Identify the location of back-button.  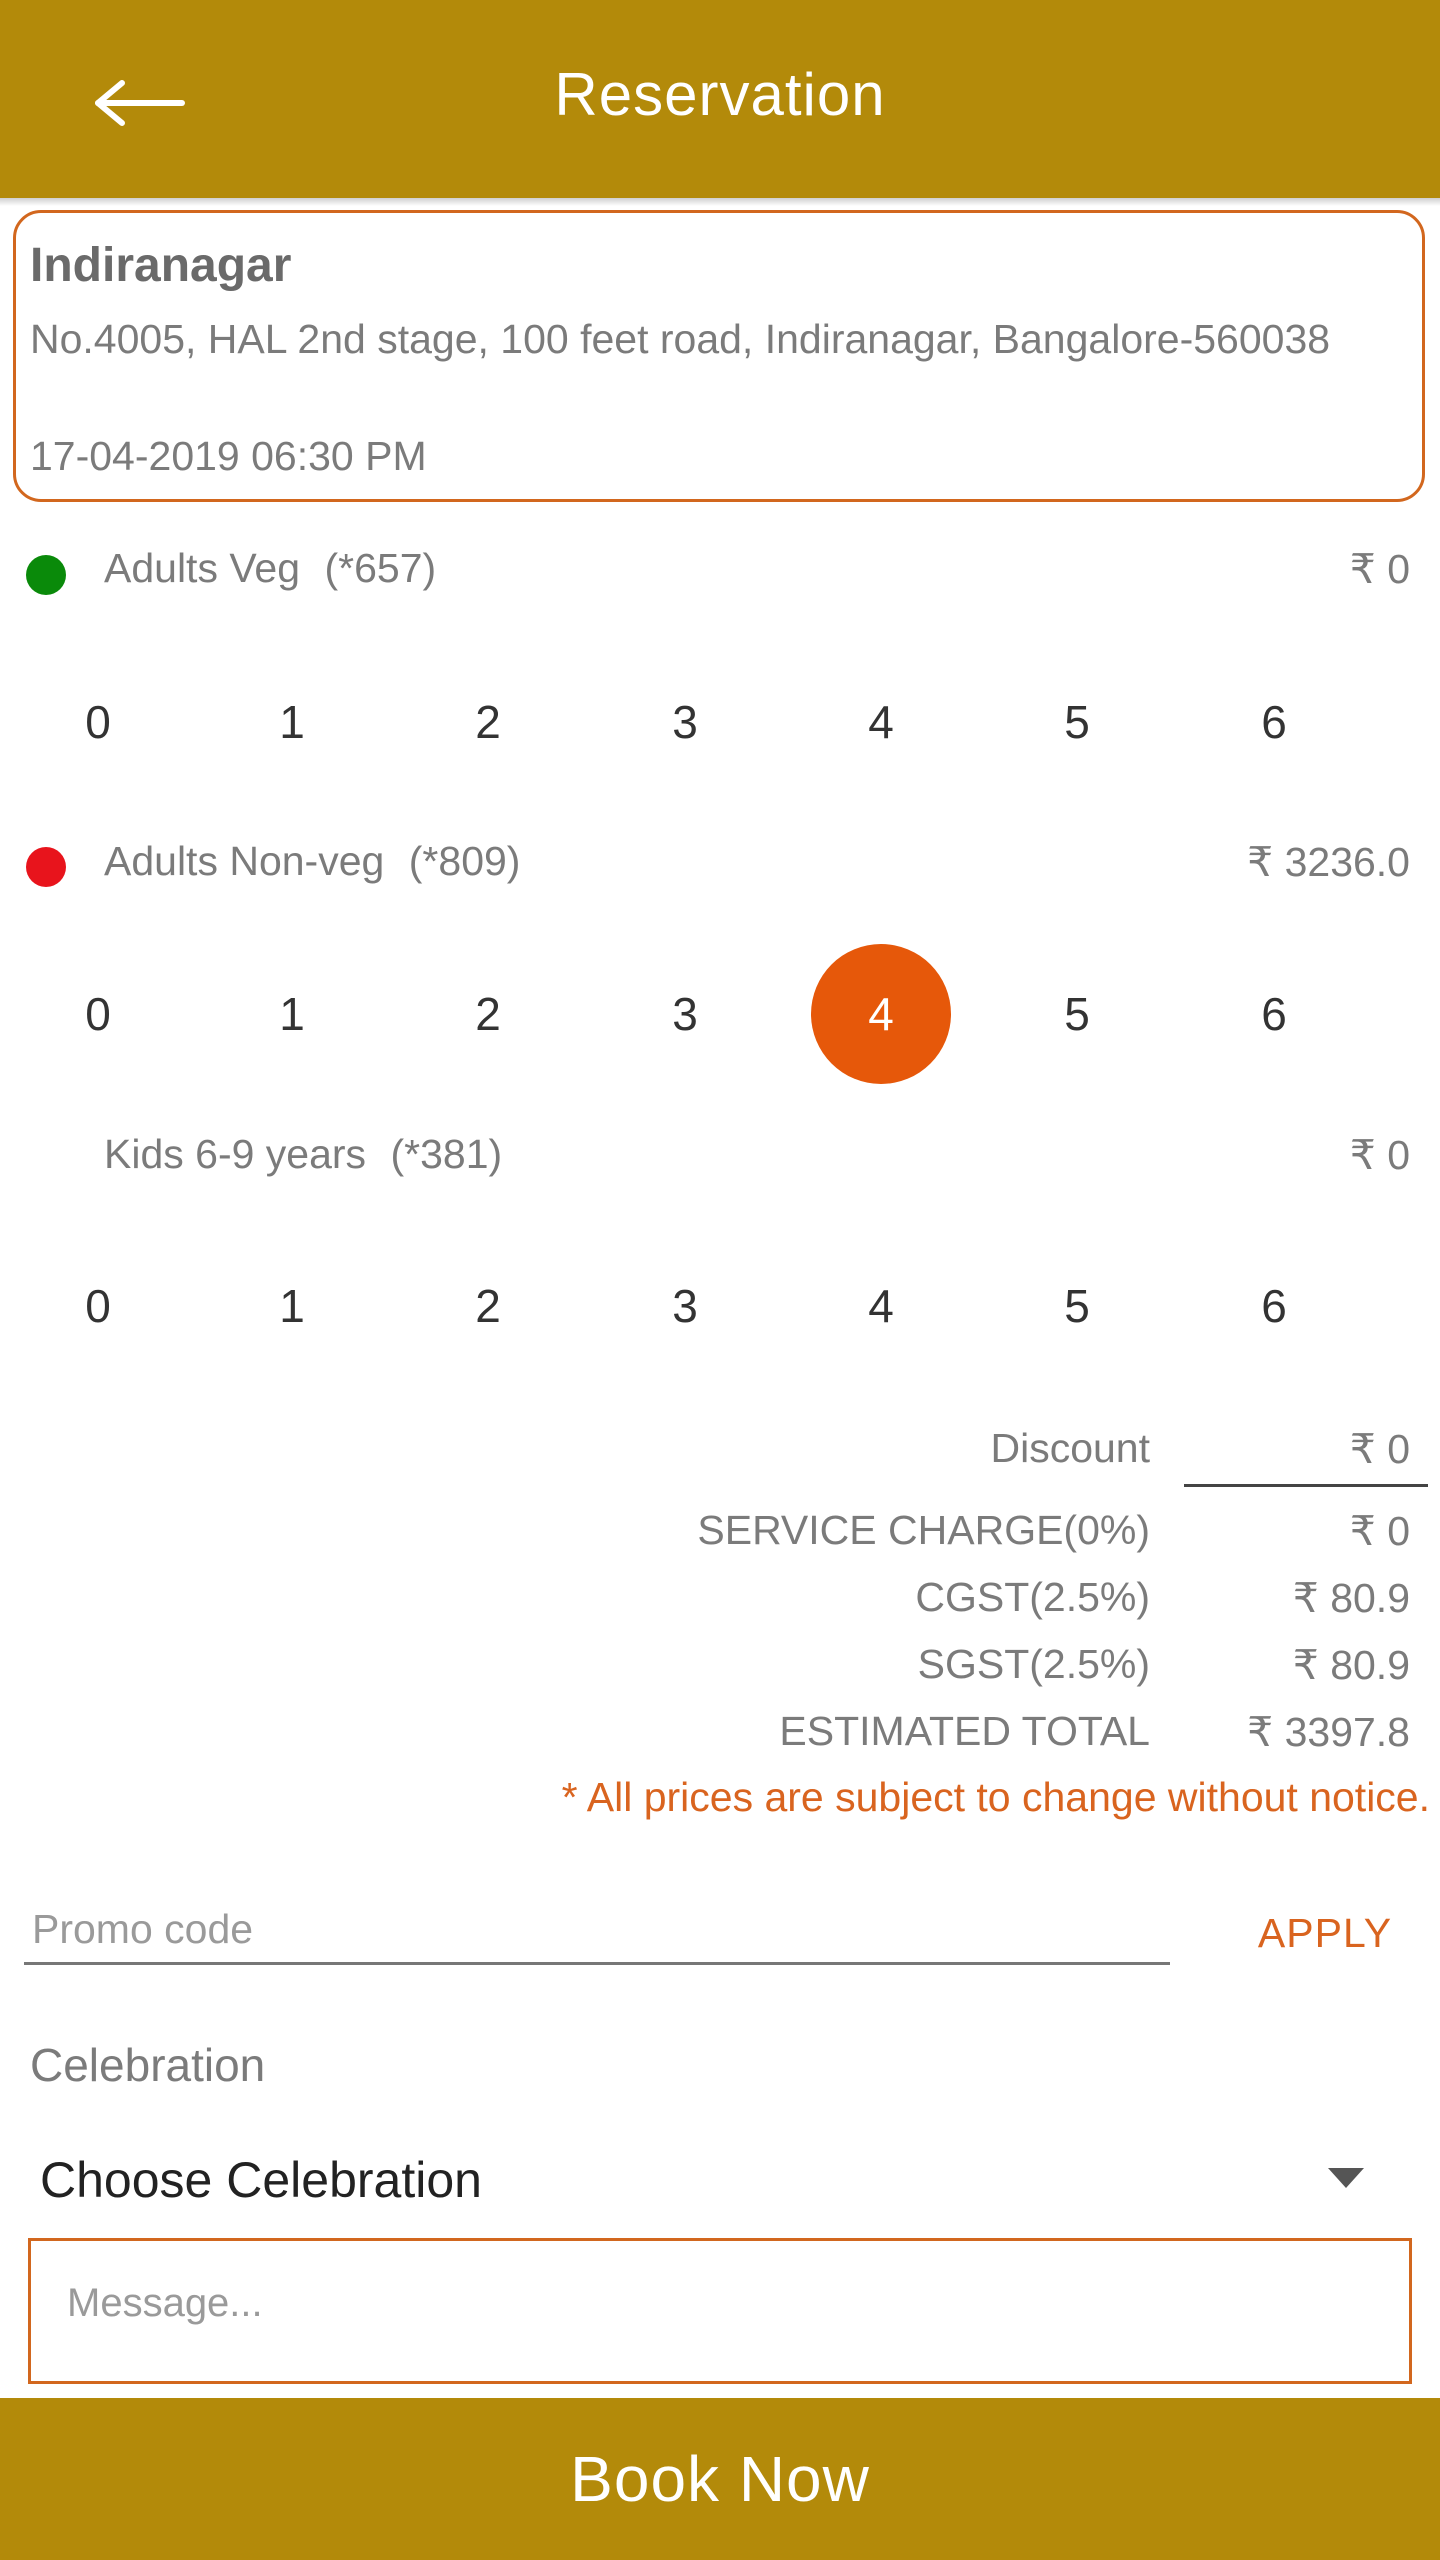
(140, 102).